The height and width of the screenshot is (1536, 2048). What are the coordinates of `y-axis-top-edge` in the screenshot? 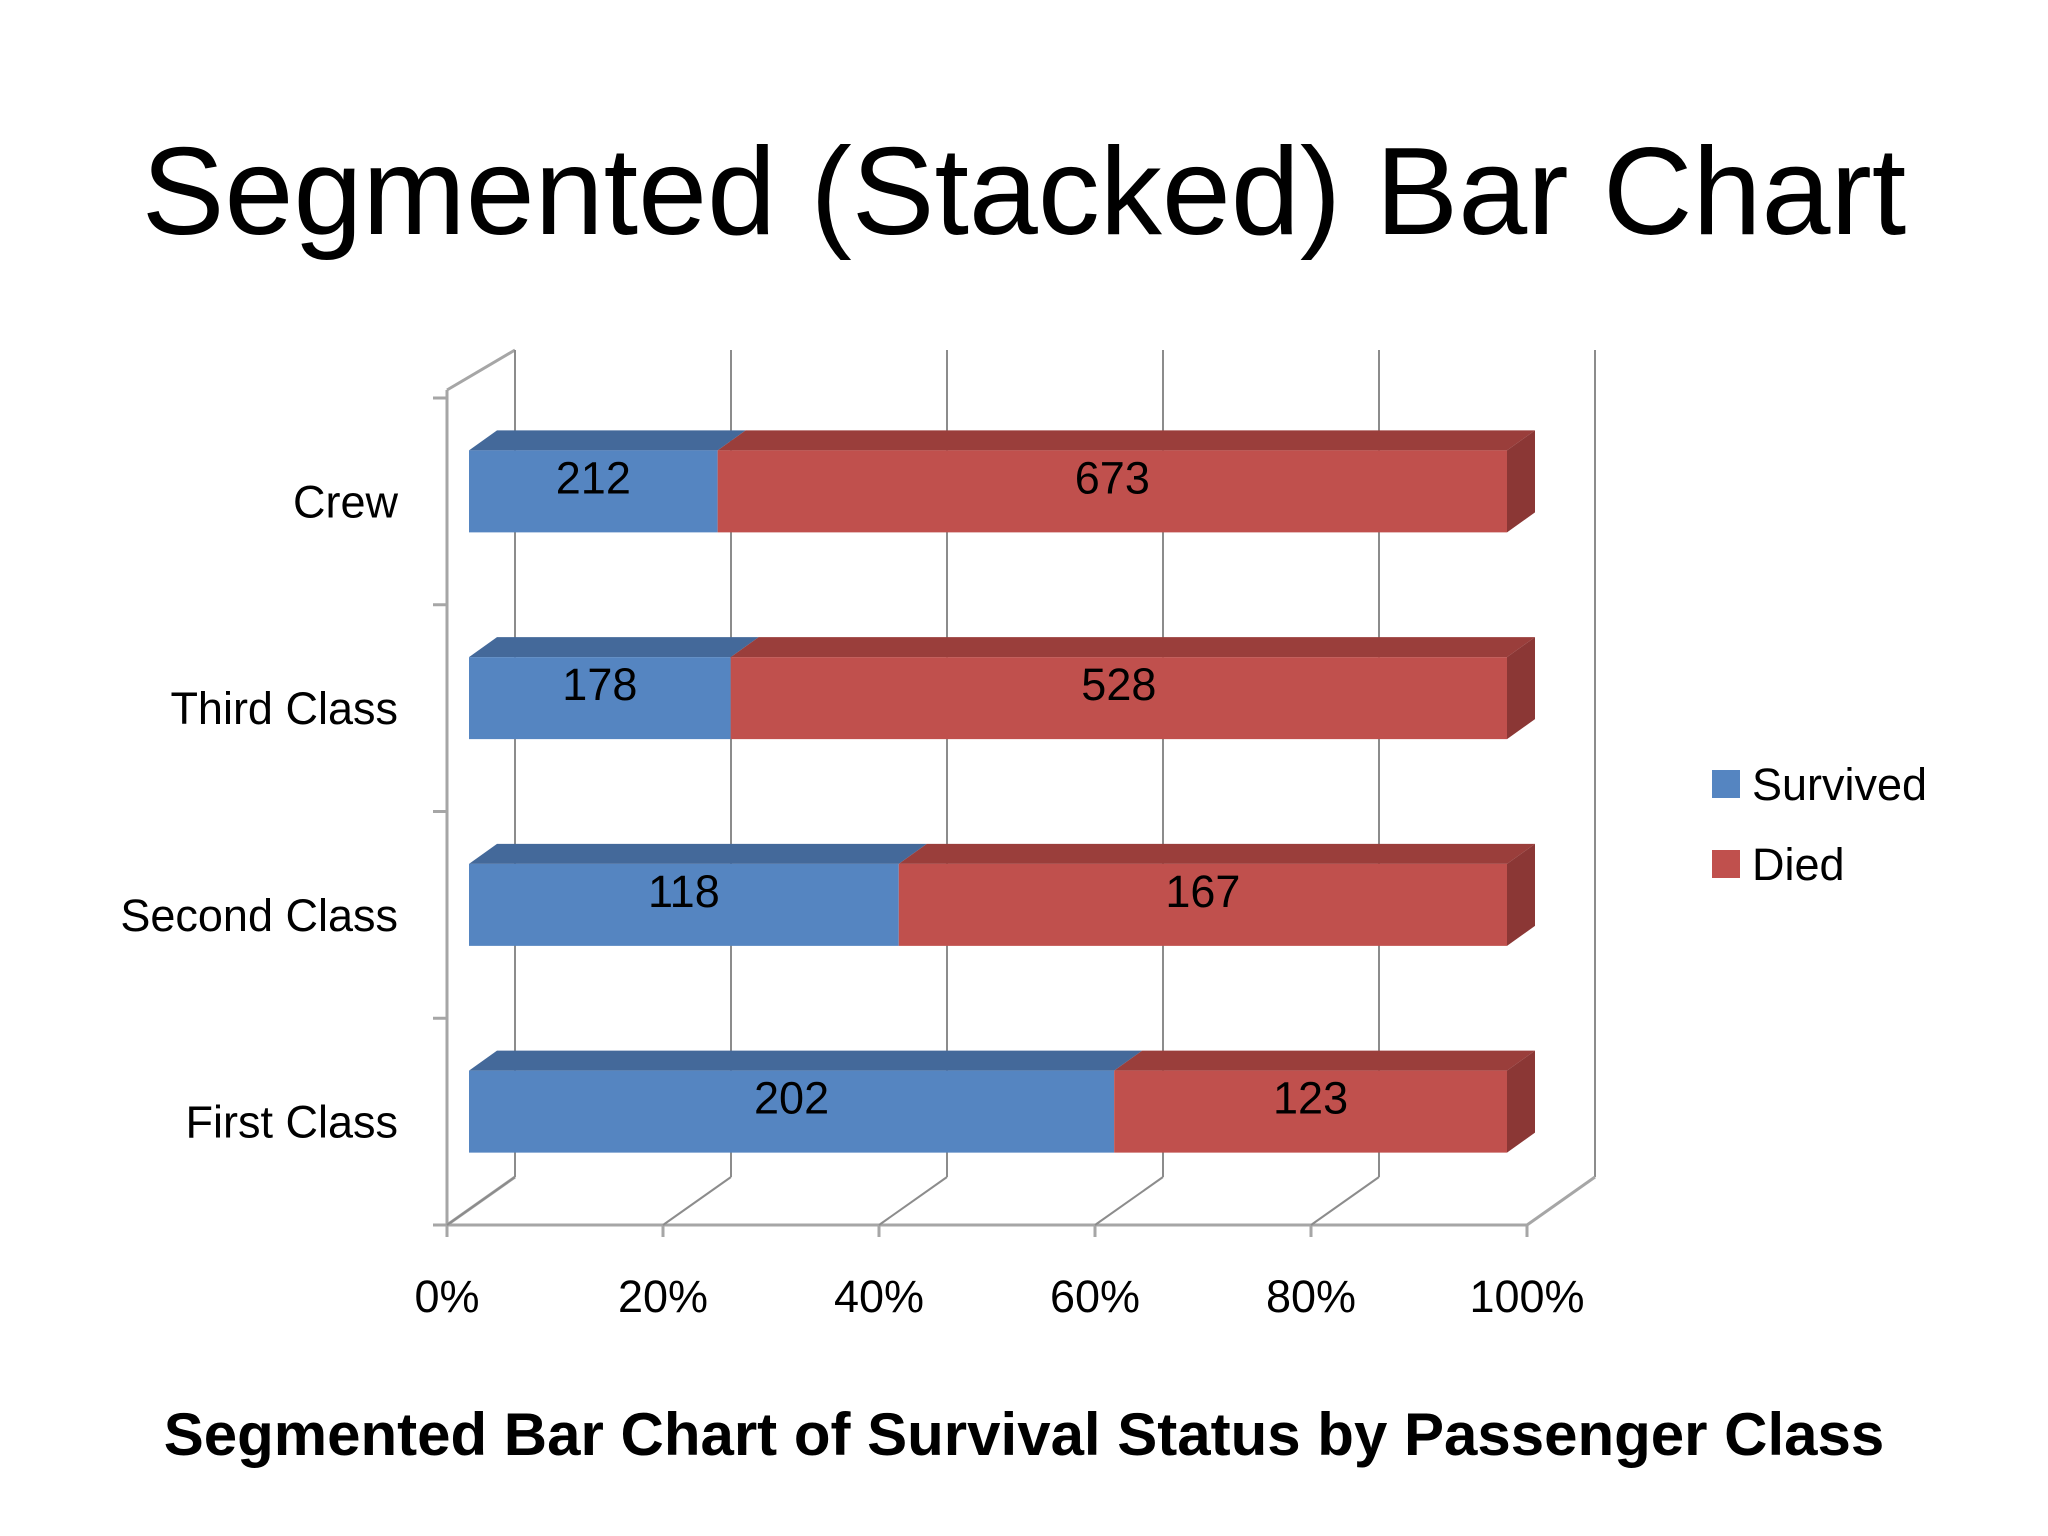 It's located at (481, 370).